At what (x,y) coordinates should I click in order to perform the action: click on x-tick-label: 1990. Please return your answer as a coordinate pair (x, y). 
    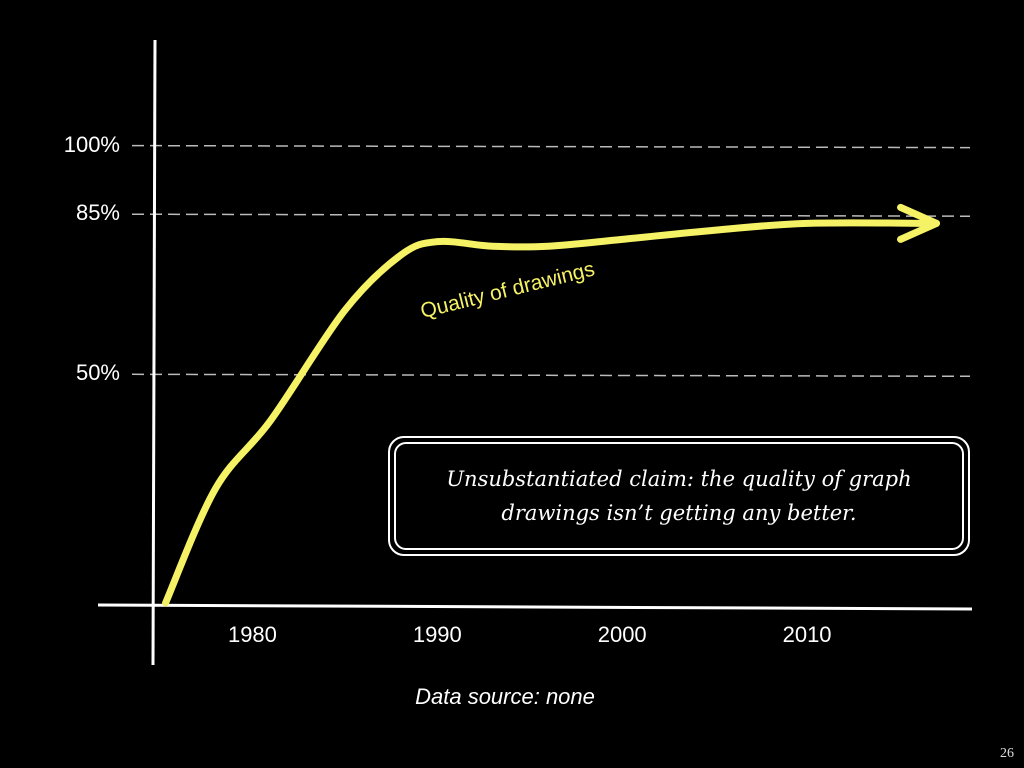
    Looking at the image, I should click on (437, 634).